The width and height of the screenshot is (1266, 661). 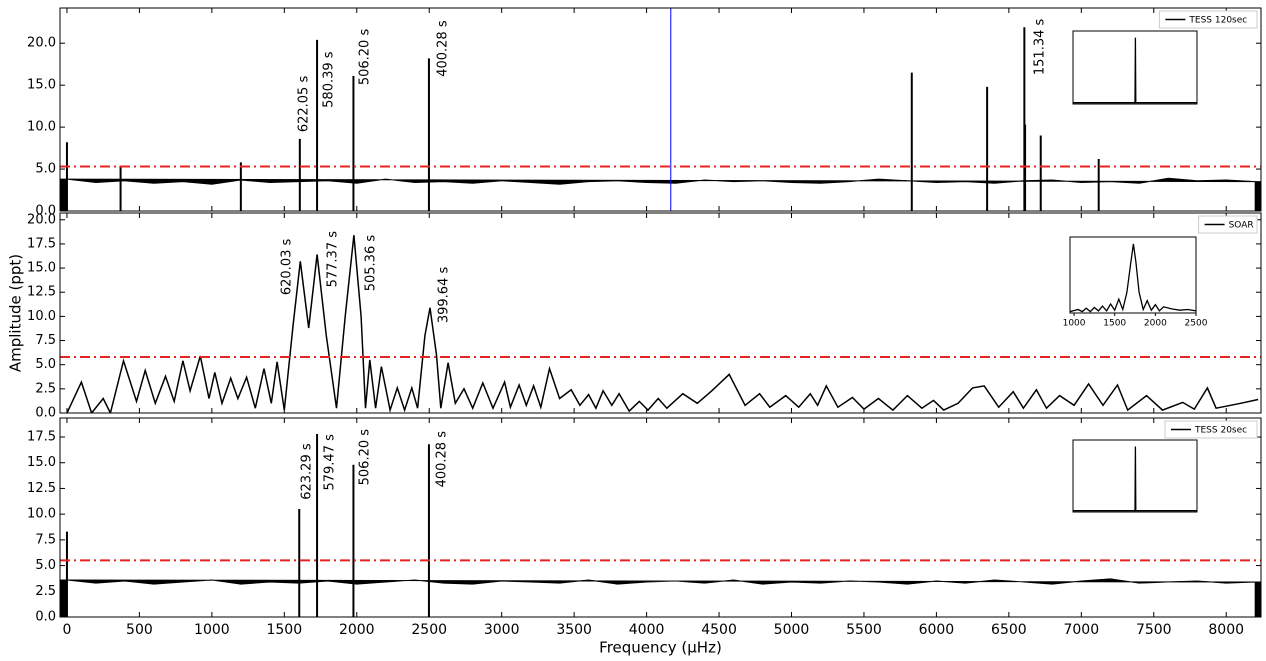 What do you see at coordinates (328, 79) in the screenshot?
I see `period-label: 580.39 s` at bounding box center [328, 79].